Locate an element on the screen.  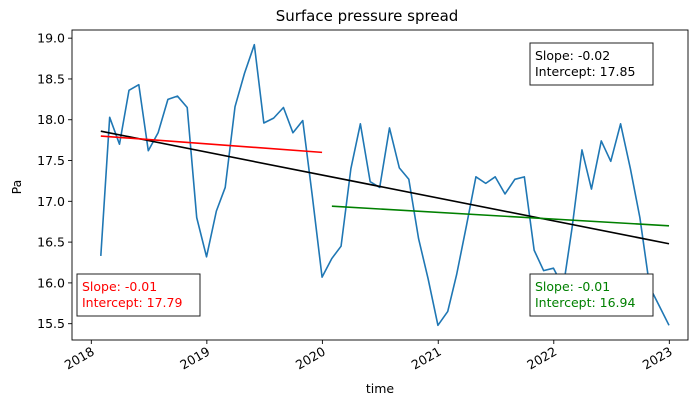
y-tick-label: 18.5 is located at coordinates (51, 78).